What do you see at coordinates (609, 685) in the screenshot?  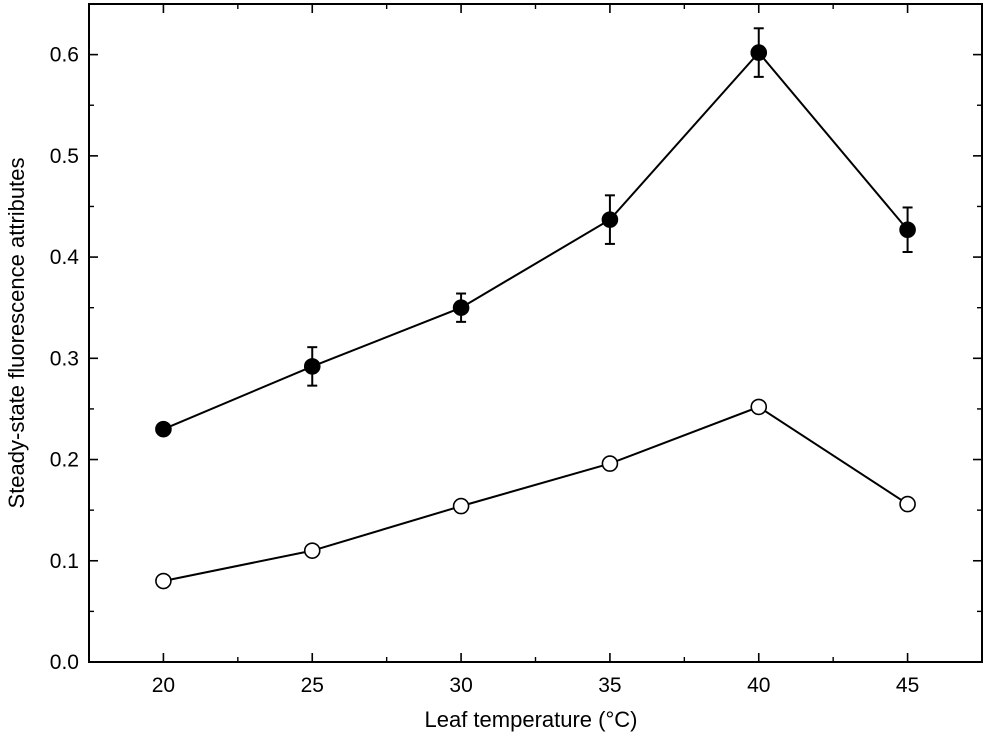 I see `x-tick-label: 35` at bounding box center [609, 685].